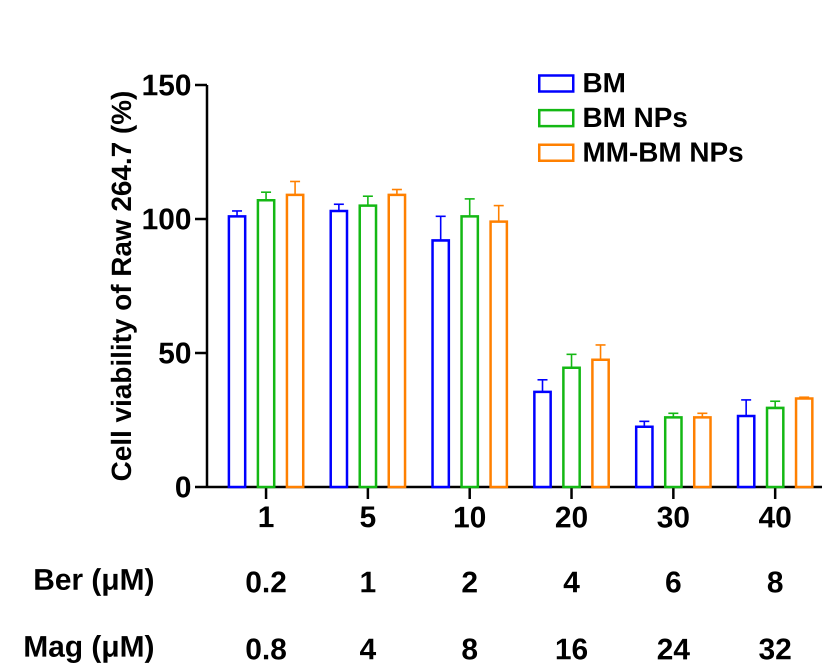  I want to click on x-tick-label: 10, so click(470, 517).